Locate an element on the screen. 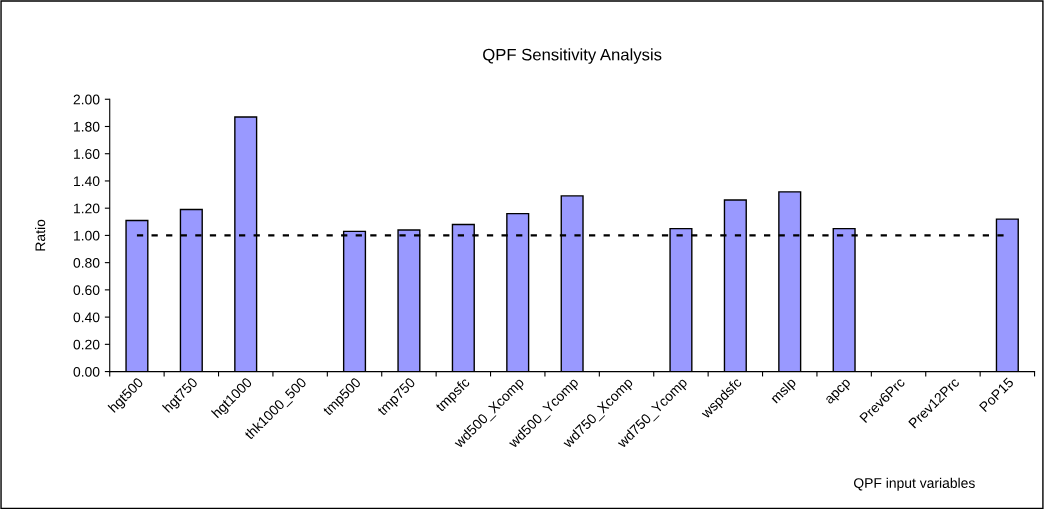 The width and height of the screenshot is (1045, 509). y-tick-label: 1.60 is located at coordinates (87, 154).